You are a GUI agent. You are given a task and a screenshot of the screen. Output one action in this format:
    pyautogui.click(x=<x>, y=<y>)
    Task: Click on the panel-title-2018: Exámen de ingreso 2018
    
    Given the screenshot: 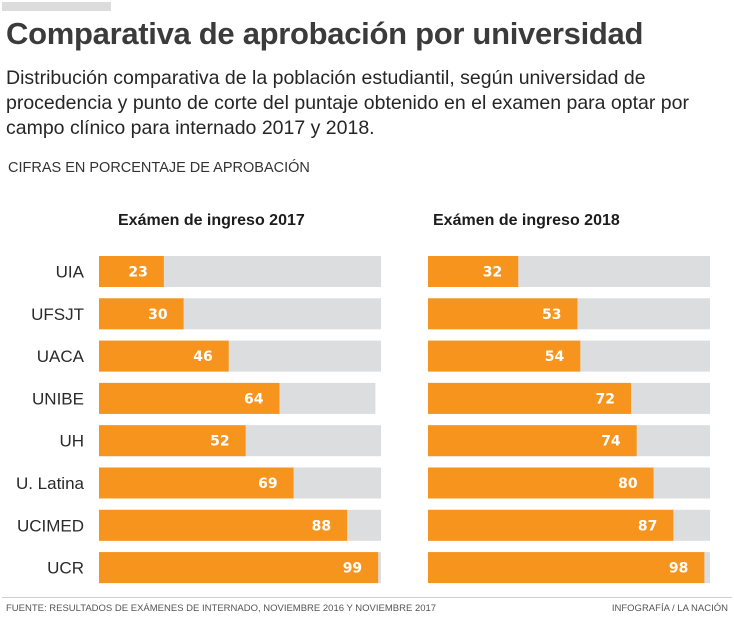 What is the action you would take?
    pyautogui.click(x=526, y=220)
    